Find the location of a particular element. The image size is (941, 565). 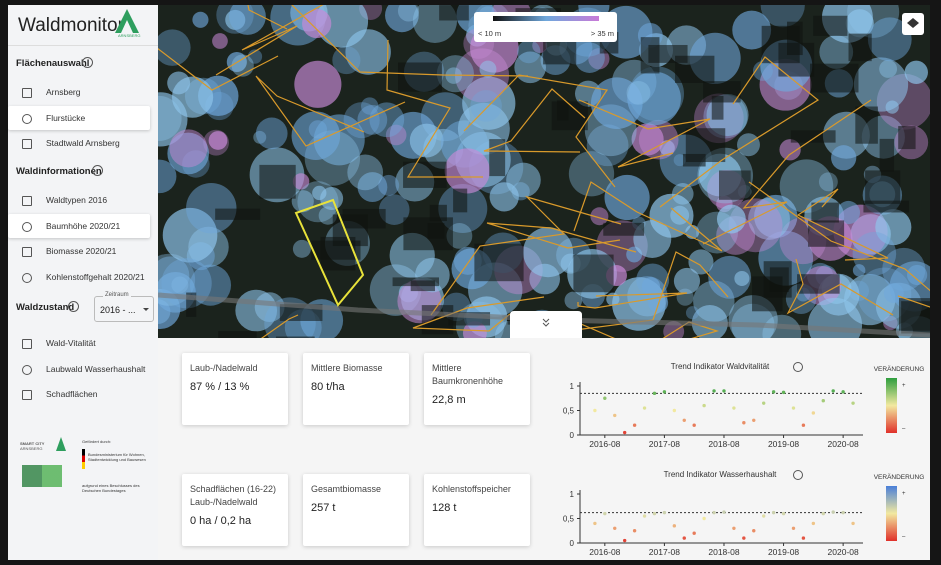

legend-max: > 35 m is located at coordinates (602, 33).